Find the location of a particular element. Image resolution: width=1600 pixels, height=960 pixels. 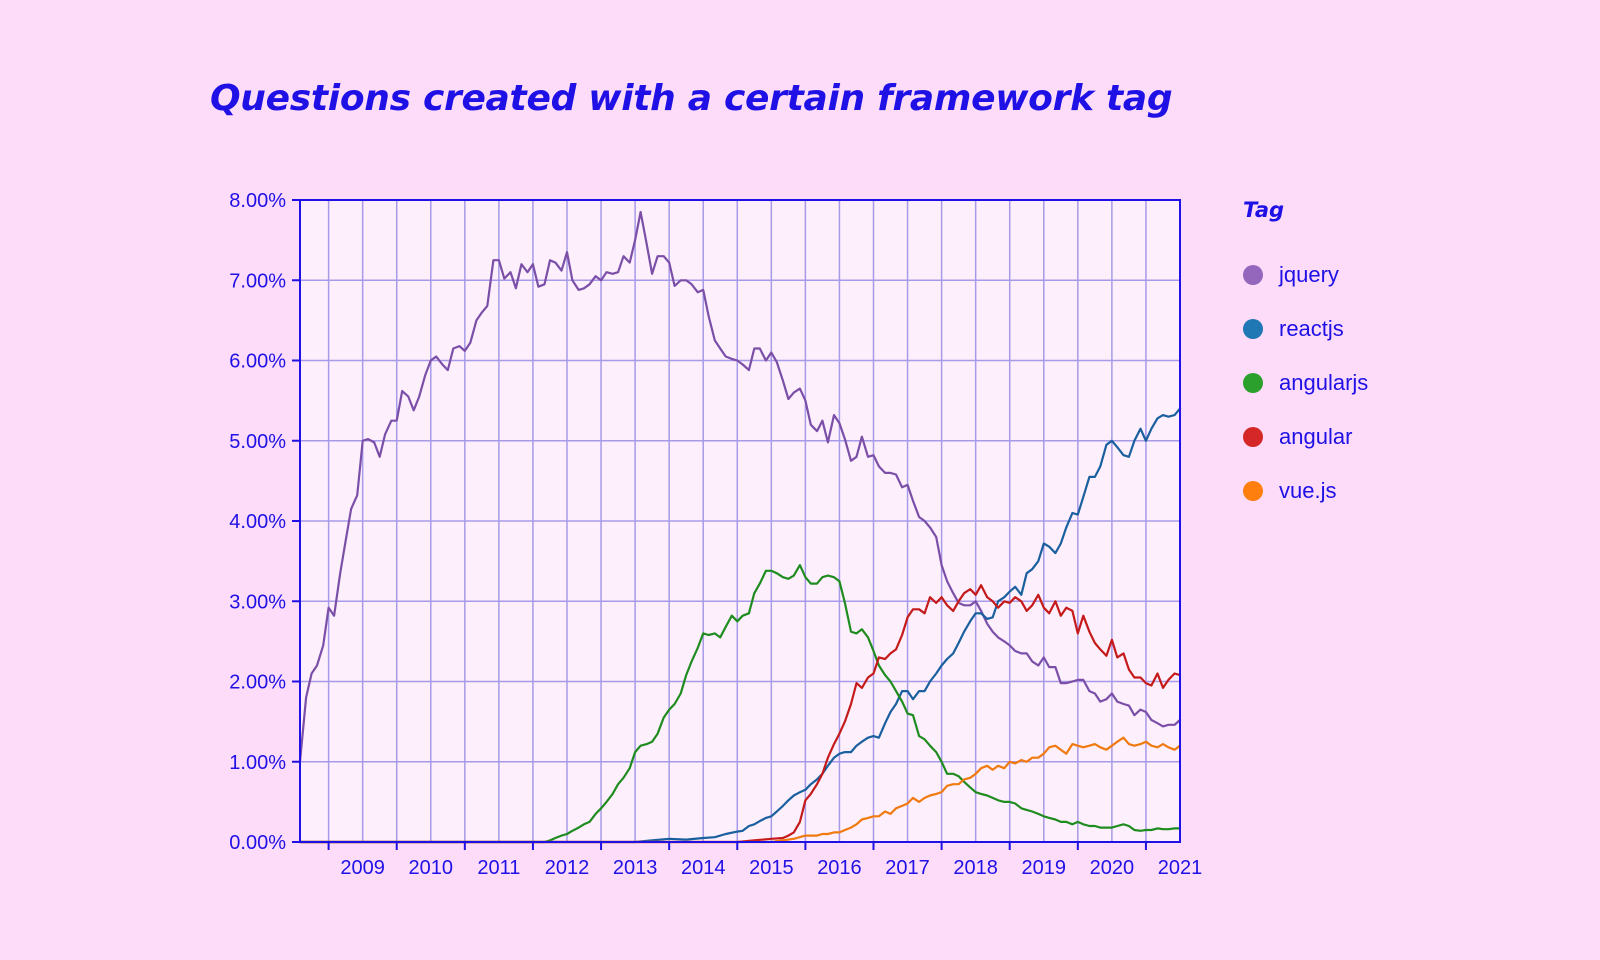

y-tick-label: 3.00% is located at coordinates (257, 602).